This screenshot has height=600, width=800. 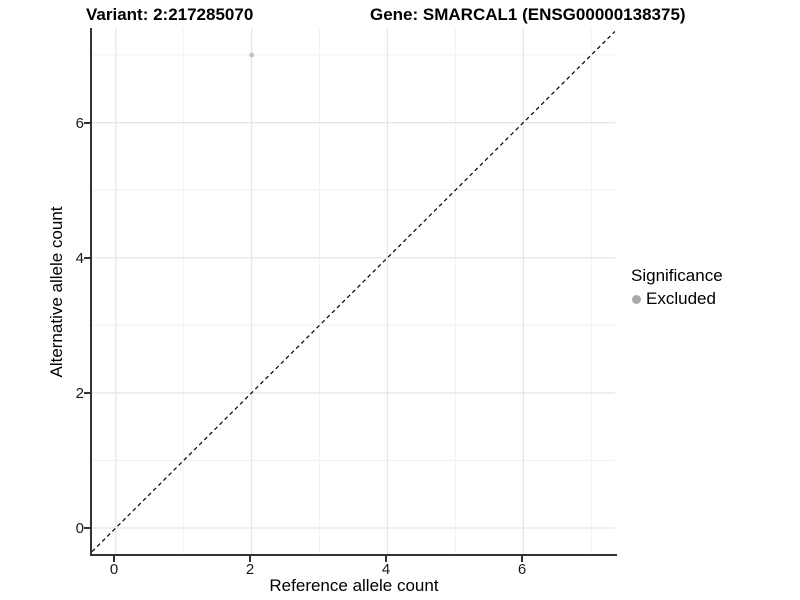 What do you see at coordinates (681, 298) in the screenshot?
I see `legend-item-label: Excluded` at bounding box center [681, 298].